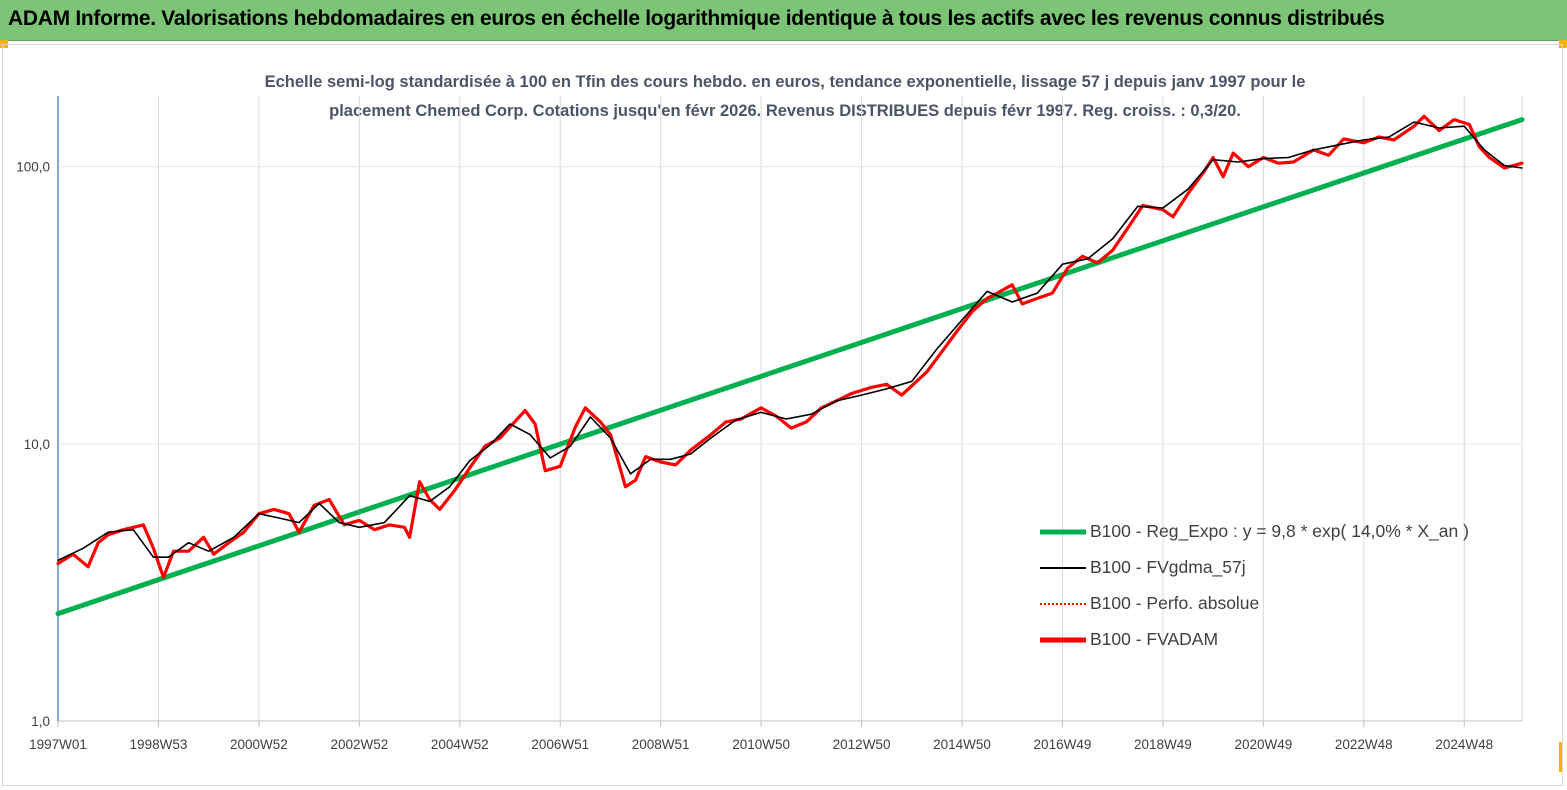  Describe the element at coordinates (33, 167) in the screenshot. I see `y-tick-label: 100,0` at that location.